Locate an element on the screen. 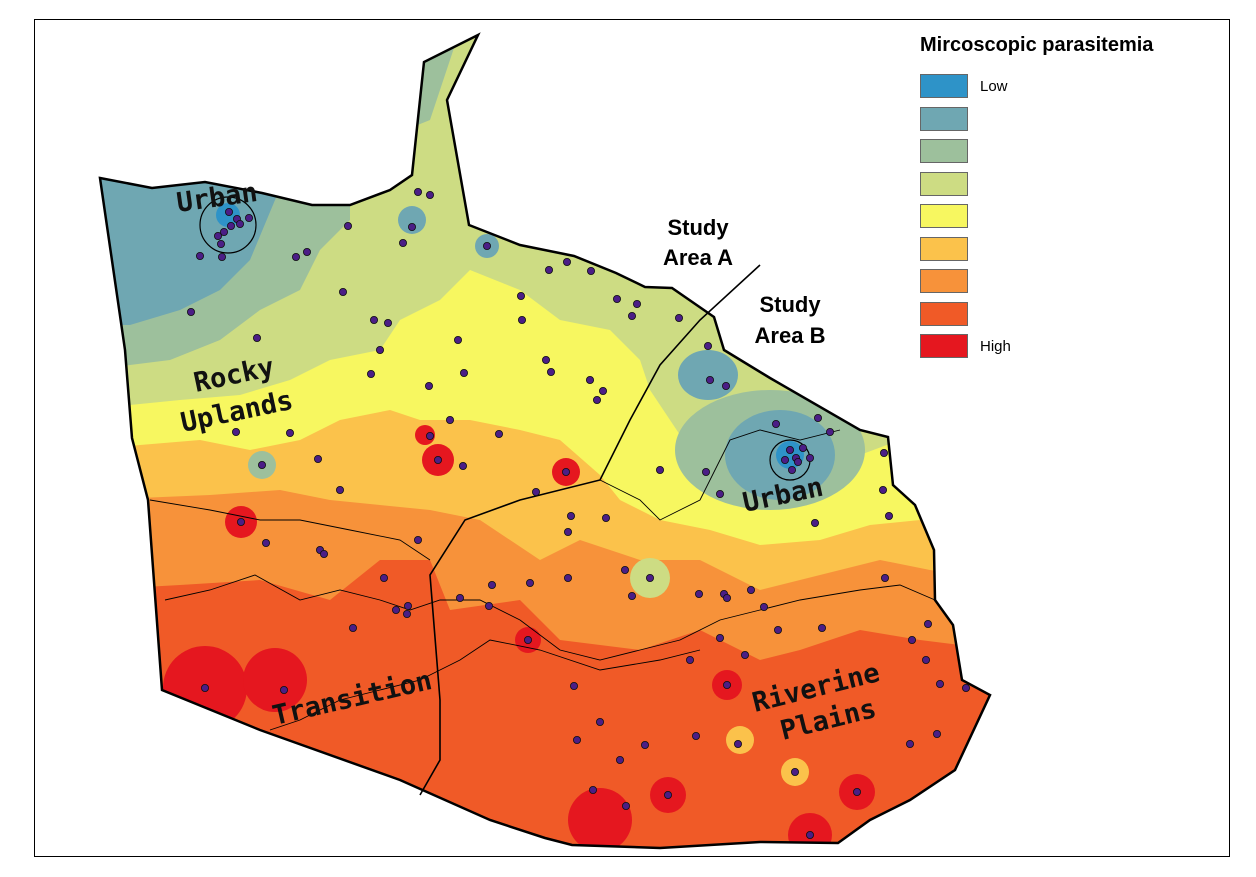  label-study-a-2: Area A is located at coordinates (698, 257).